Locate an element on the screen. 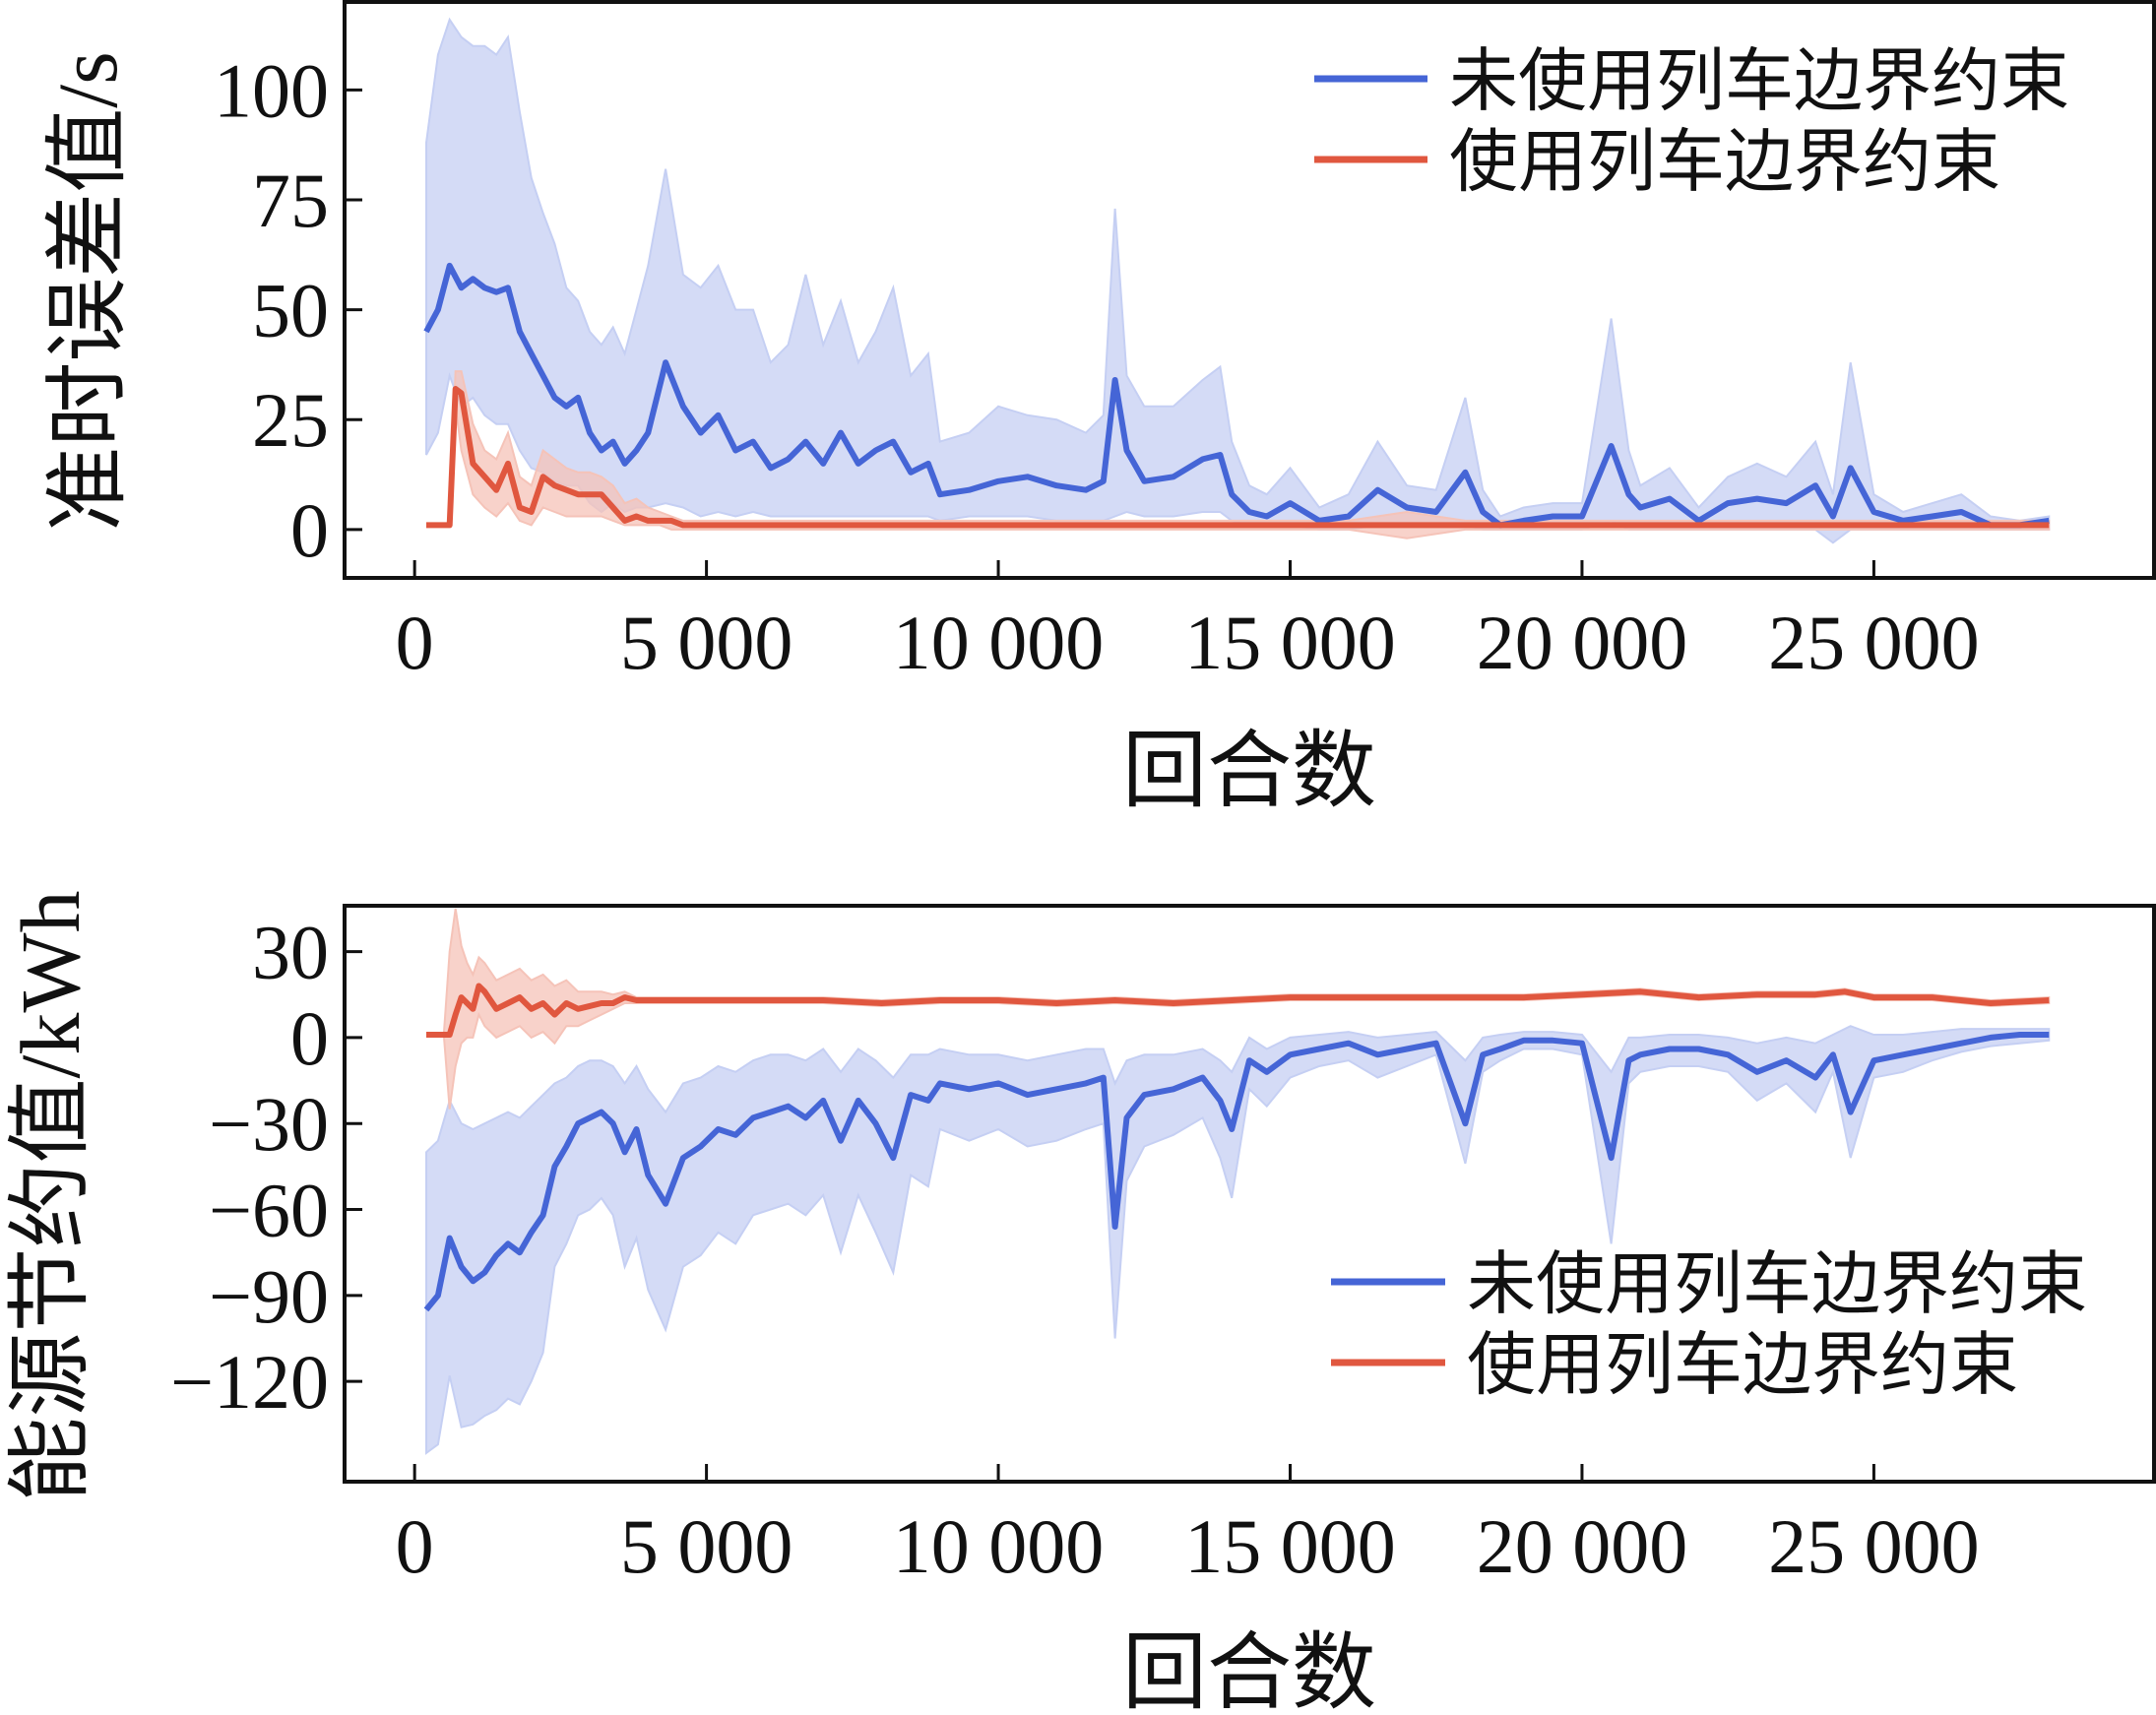 The height and width of the screenshot is (1715, 2156). y-tick-label: −60 is located at coordinates (269, 1210).